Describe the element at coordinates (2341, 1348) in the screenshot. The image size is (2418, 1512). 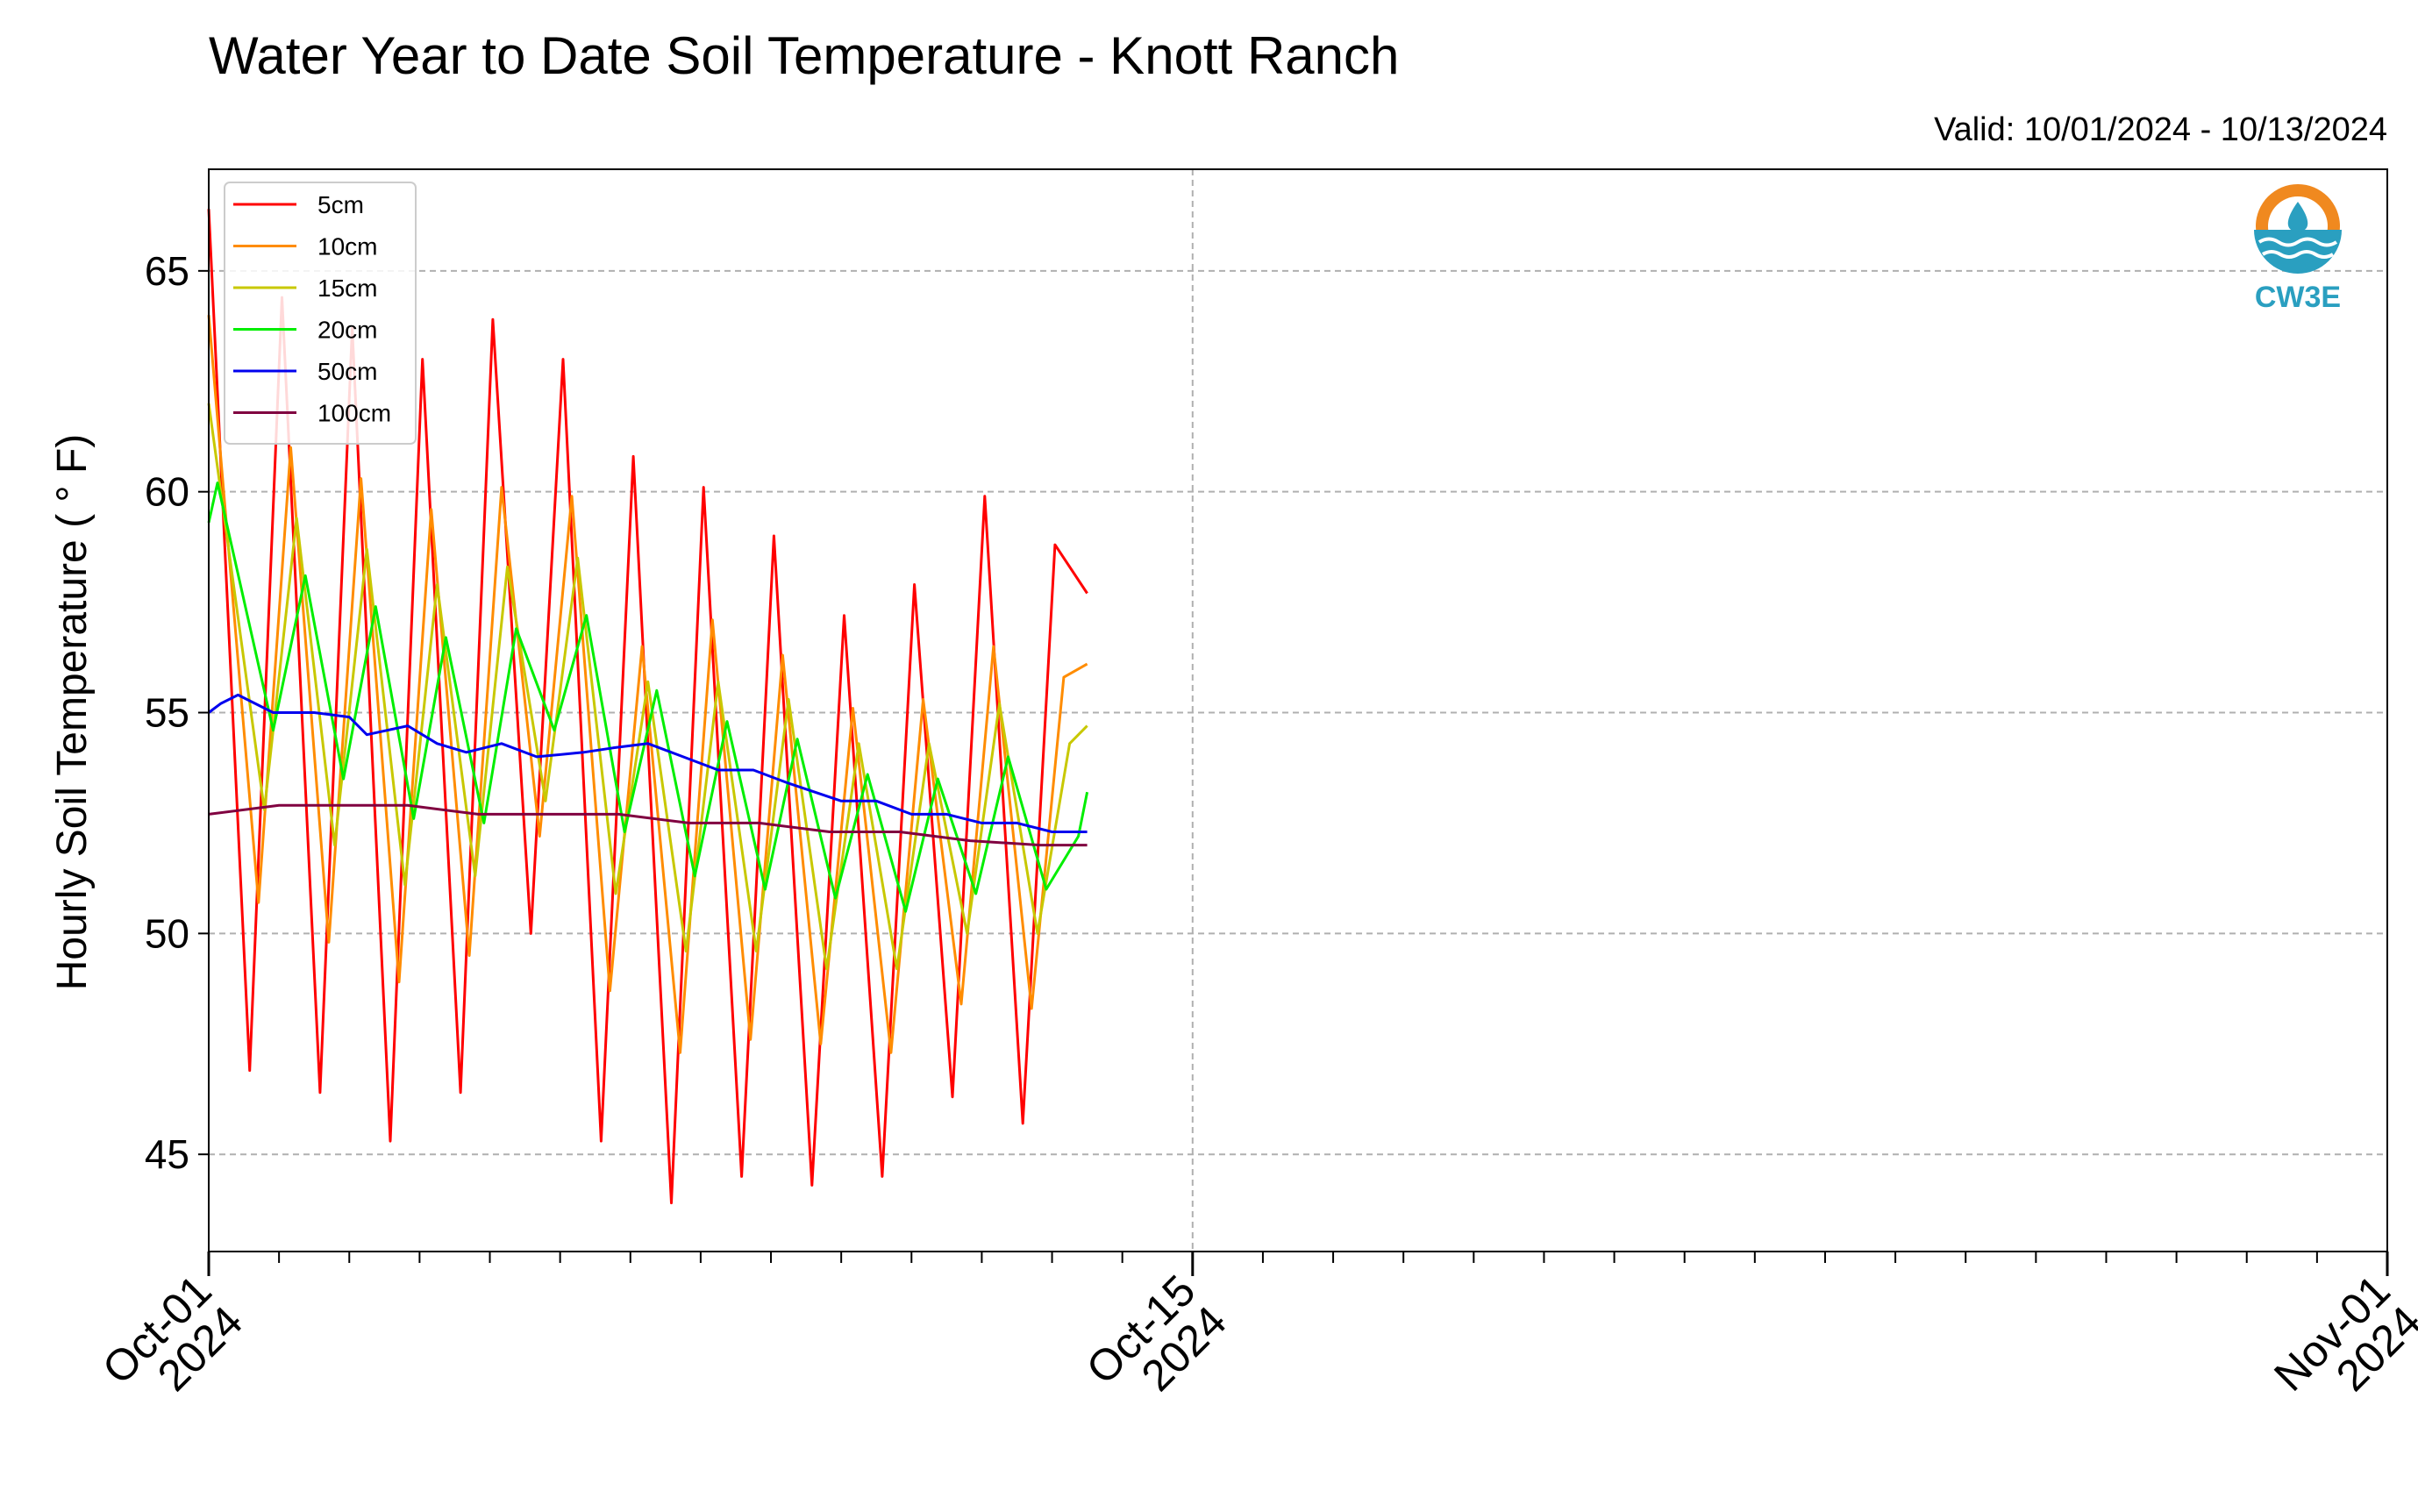
I see `x-tick-label: Nov-012024` at that location.